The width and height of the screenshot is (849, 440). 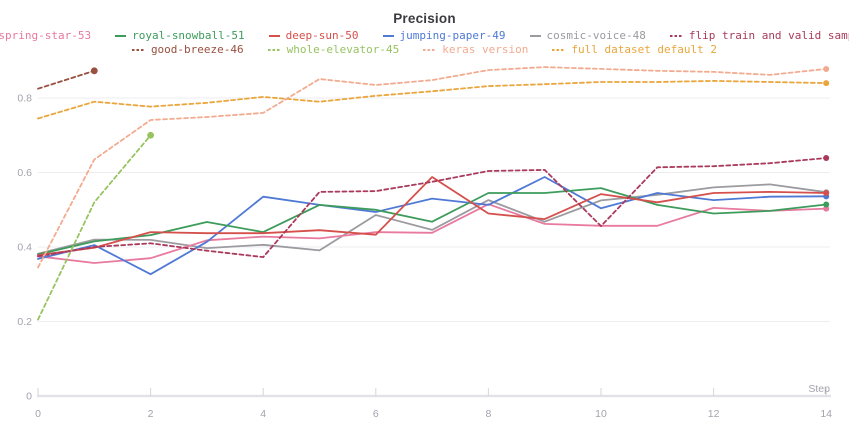 What do you see at coordinates (424, 18) in the screenshot?
I see `chart-title: Precision` at bounding box center [424, 18].